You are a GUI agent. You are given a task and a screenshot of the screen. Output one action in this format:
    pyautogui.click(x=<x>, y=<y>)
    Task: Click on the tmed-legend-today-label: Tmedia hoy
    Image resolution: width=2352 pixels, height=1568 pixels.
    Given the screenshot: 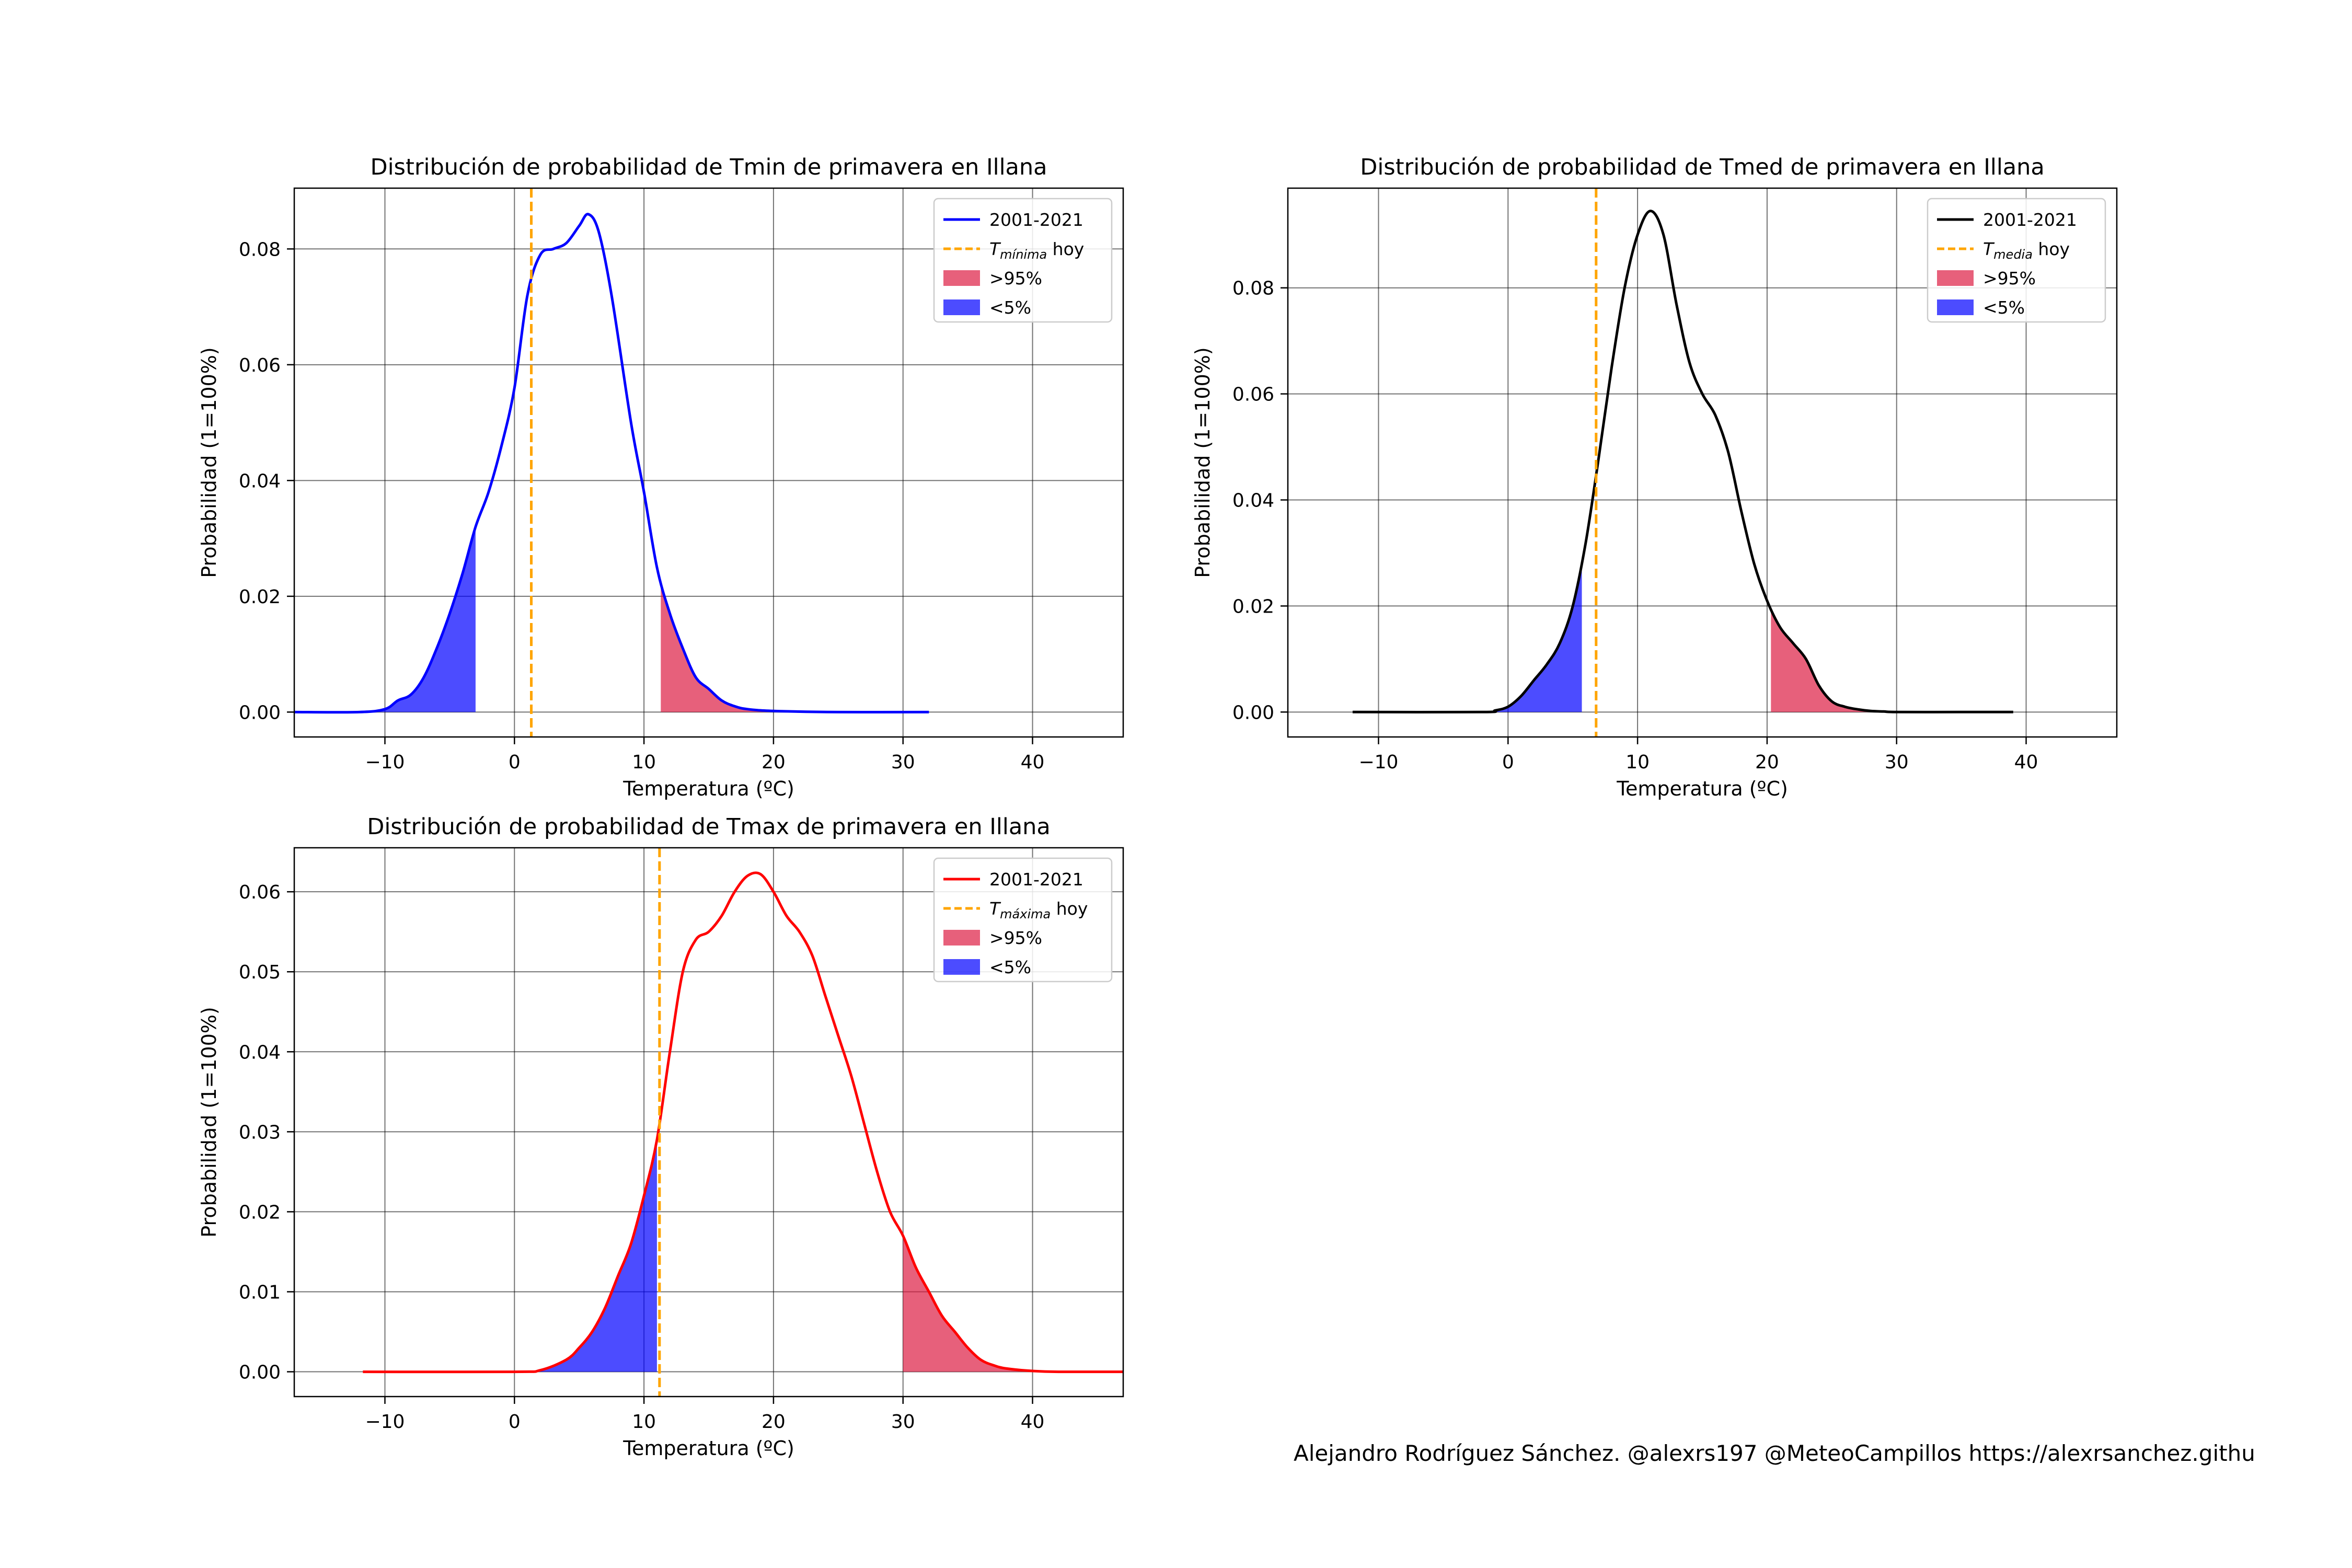 What is the action you would take?
    pyautogui.click(x=2026, y=250)
    